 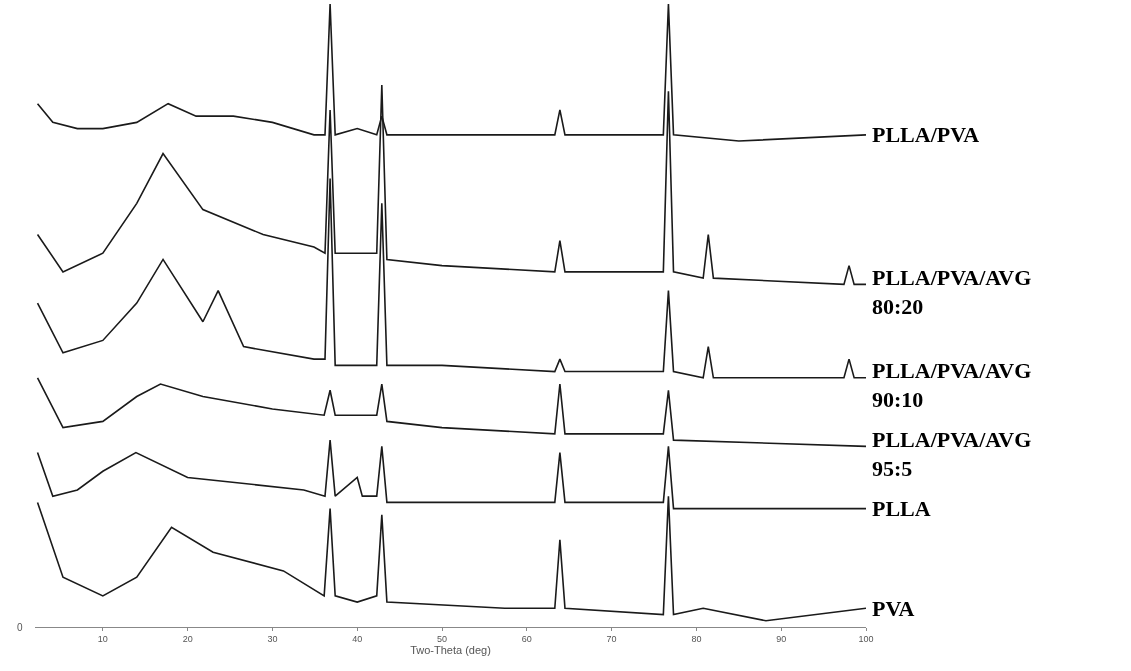 I want to click on x-tick-label: 90, so click(x=781, y=638).